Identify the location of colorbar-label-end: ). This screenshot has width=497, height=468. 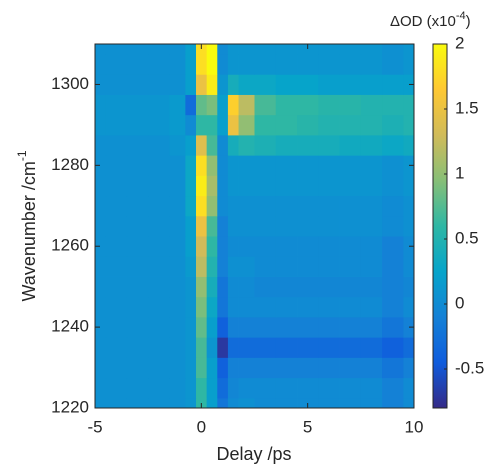
(468, 21).